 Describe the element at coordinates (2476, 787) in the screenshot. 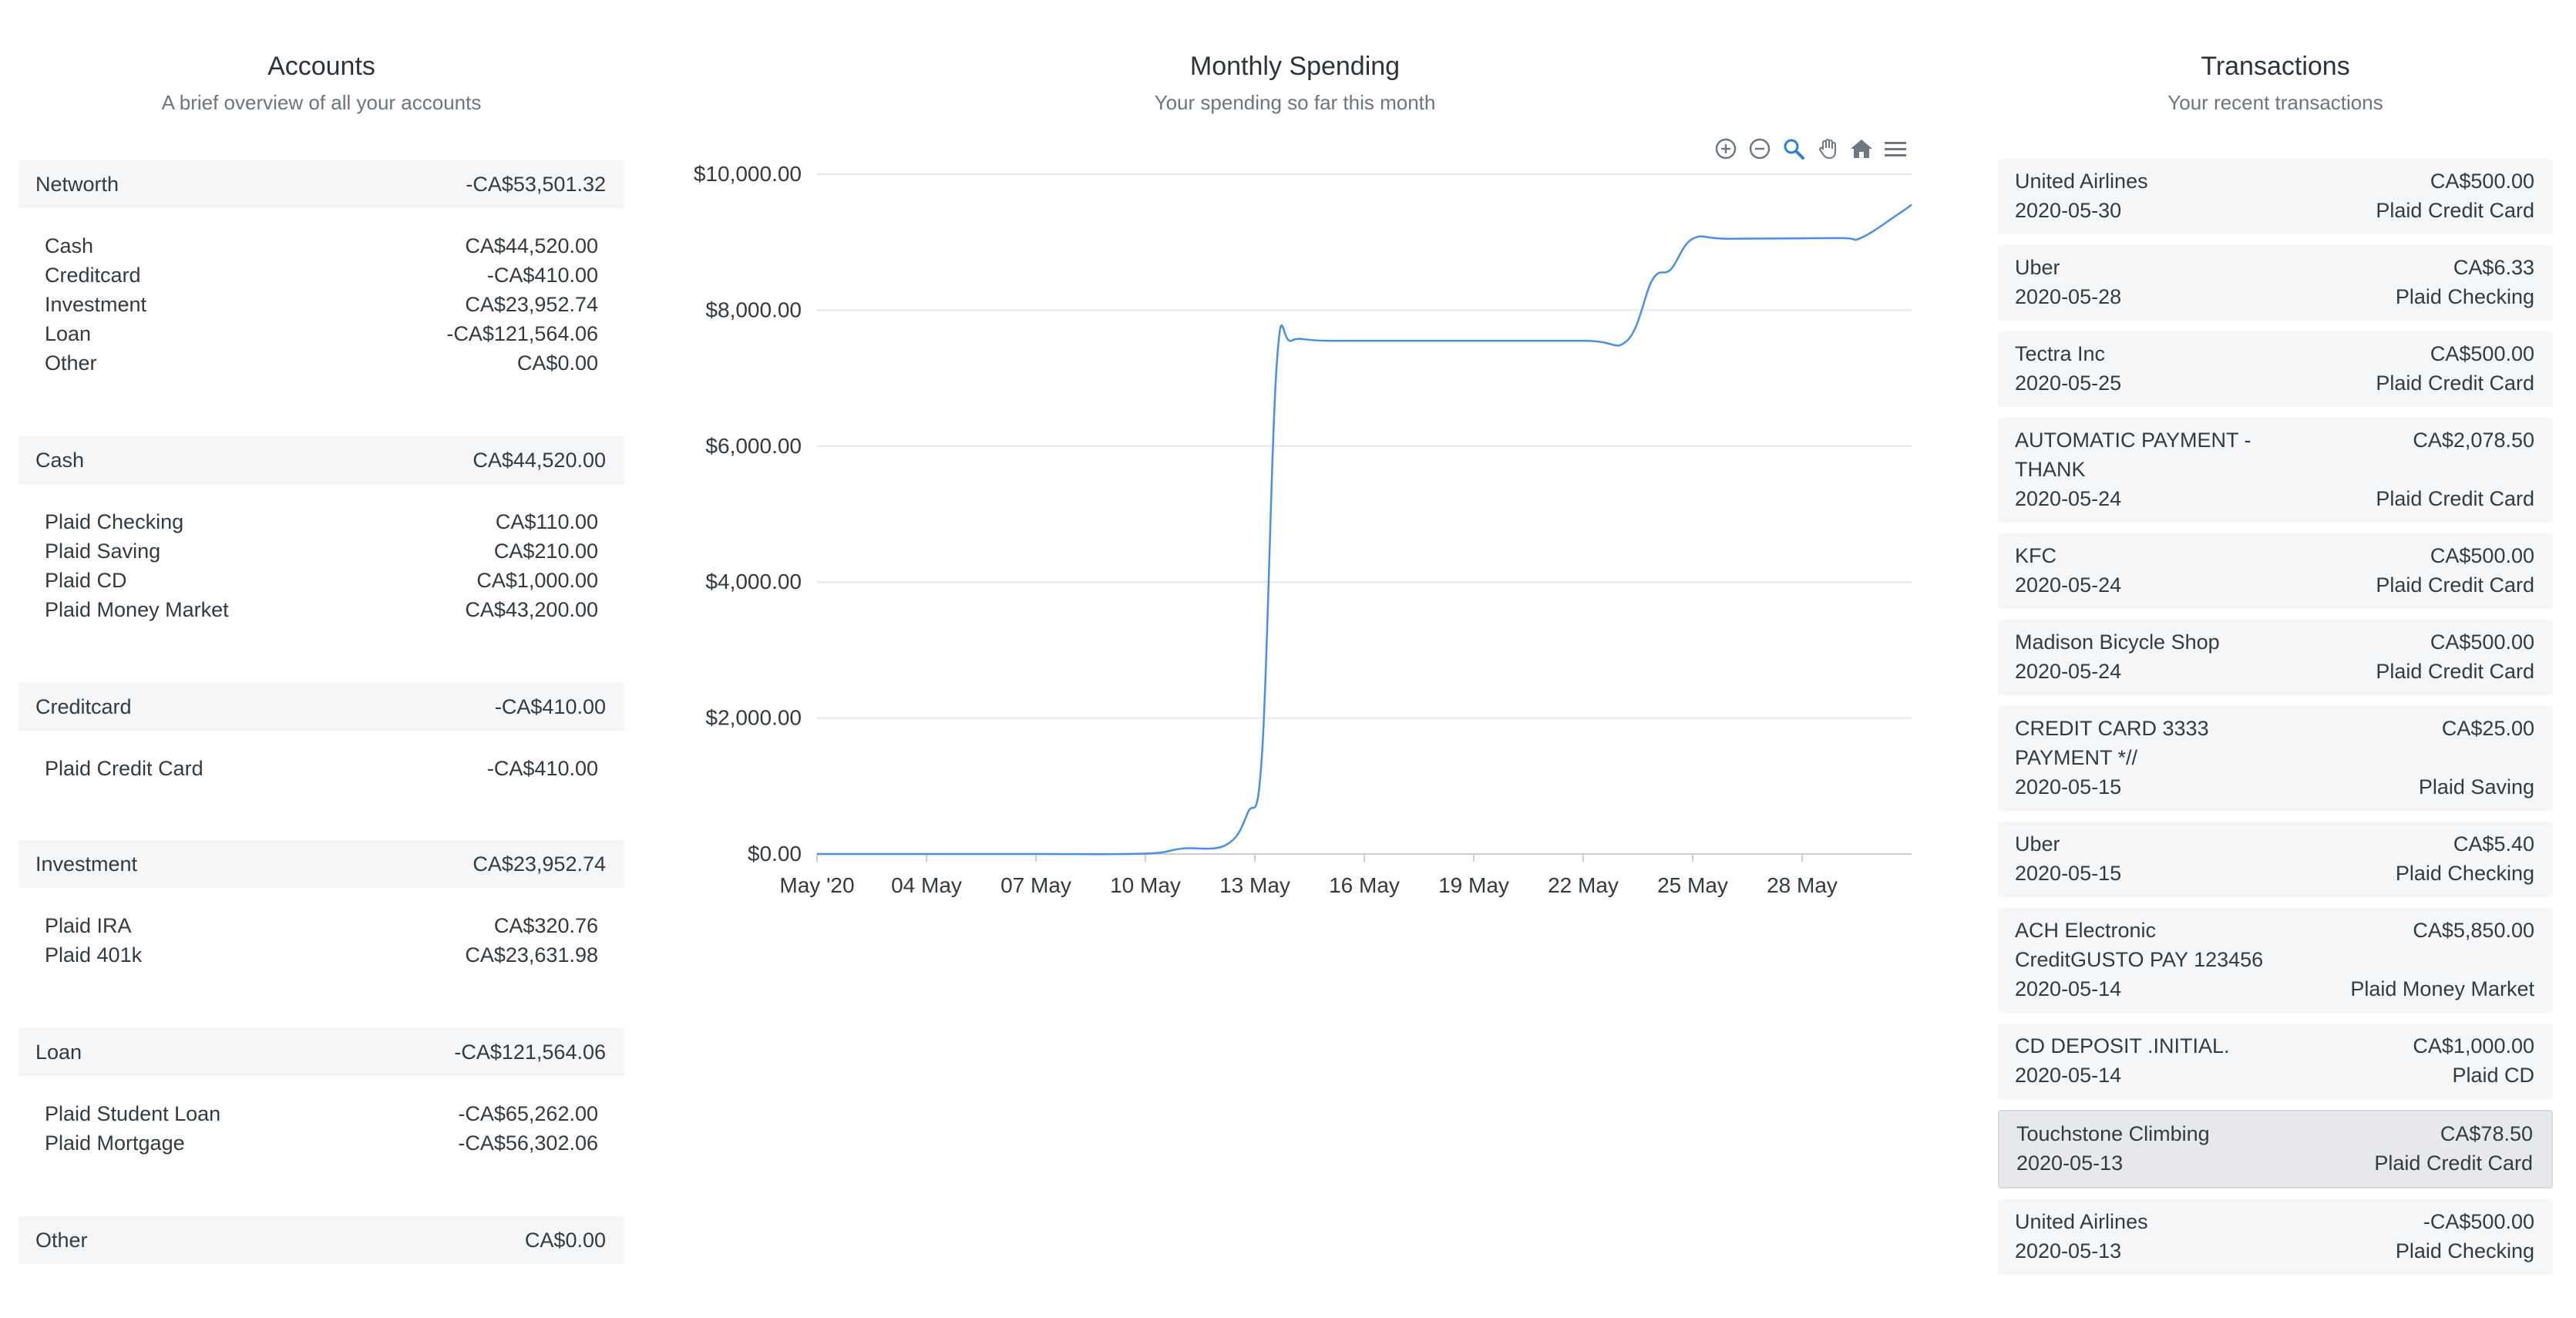

I see `transaction-account: Plaid Saving` at that location.